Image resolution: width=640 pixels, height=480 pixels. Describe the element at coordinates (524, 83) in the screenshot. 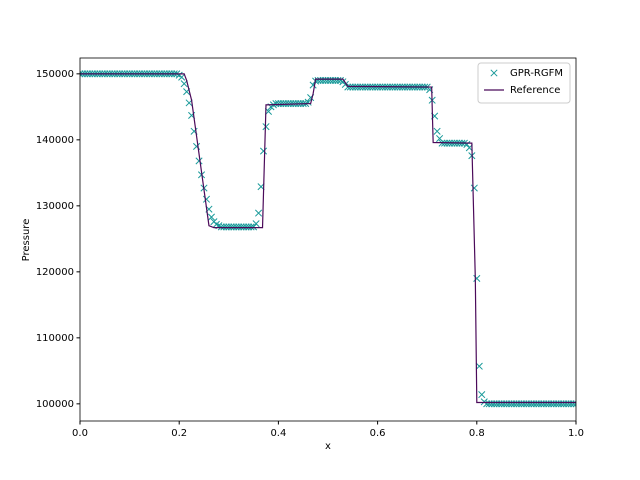

I see `legend-box` at that location.